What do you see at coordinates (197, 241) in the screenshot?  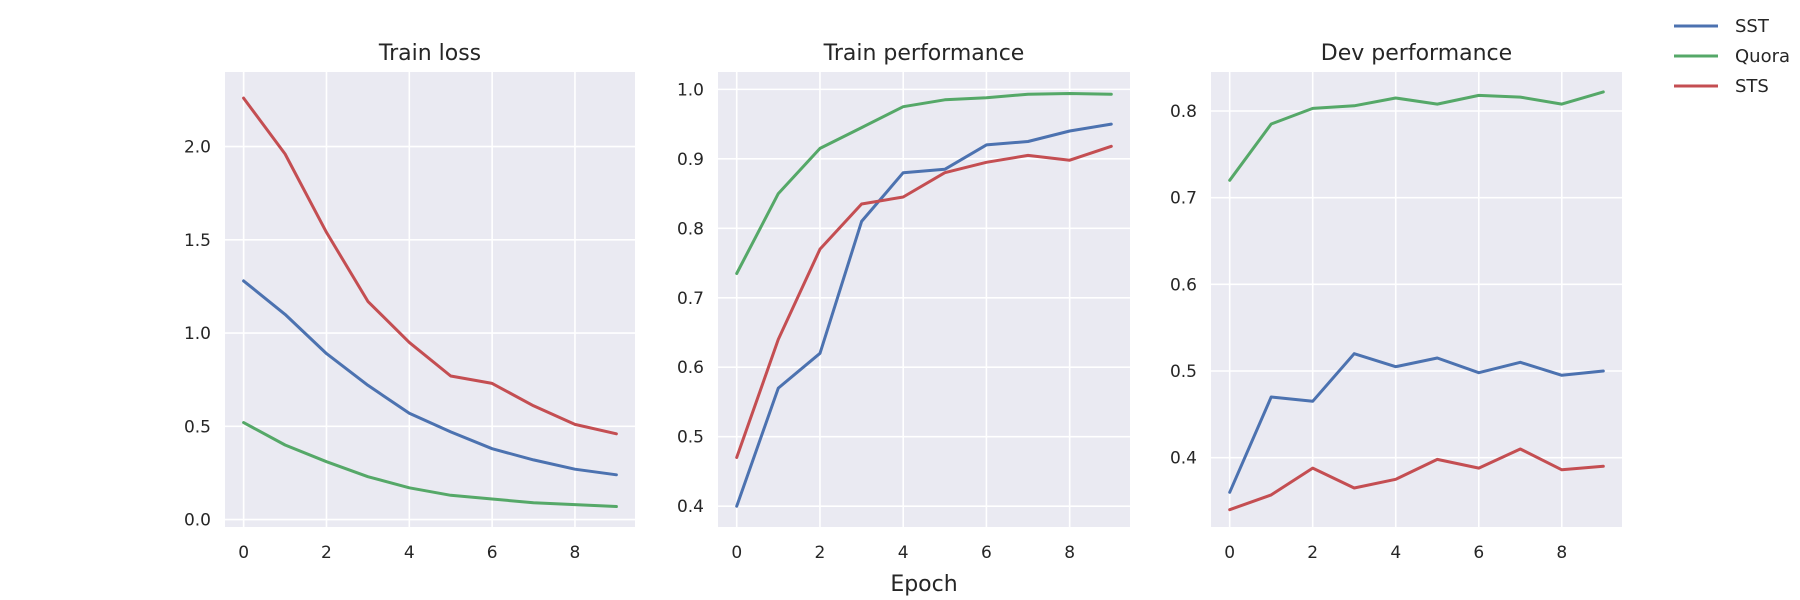 I see `y-tick-label: 1.5` at bounding box center [197, 241].